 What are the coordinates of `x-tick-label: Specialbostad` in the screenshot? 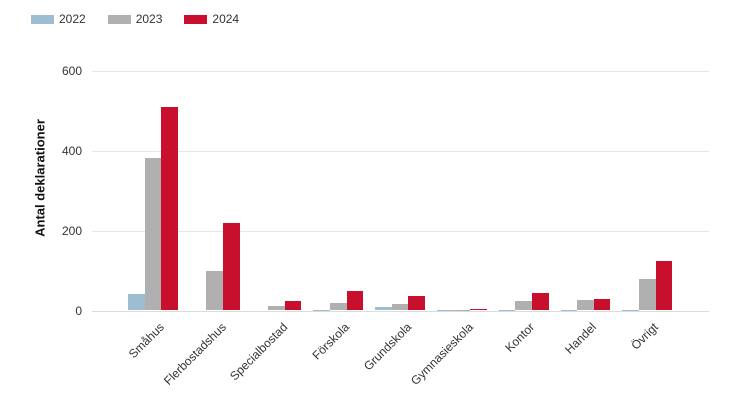 It's located at (259, 352).